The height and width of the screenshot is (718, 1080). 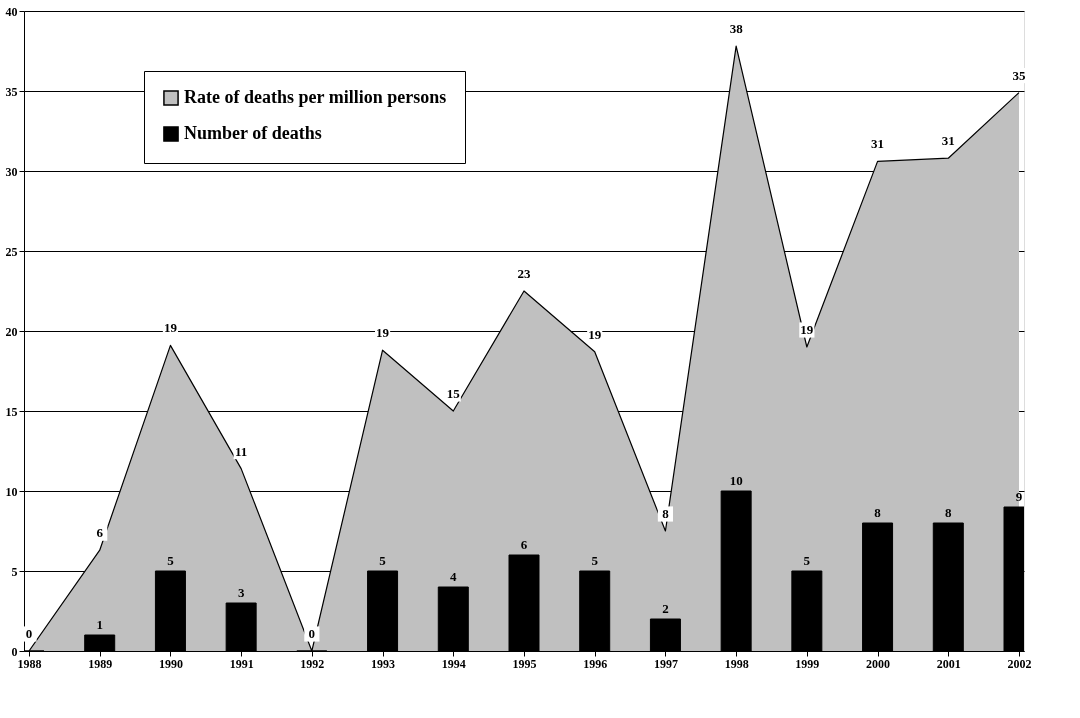 I want to click on legend-label: Number of deaths, so click(x=253, y=133).